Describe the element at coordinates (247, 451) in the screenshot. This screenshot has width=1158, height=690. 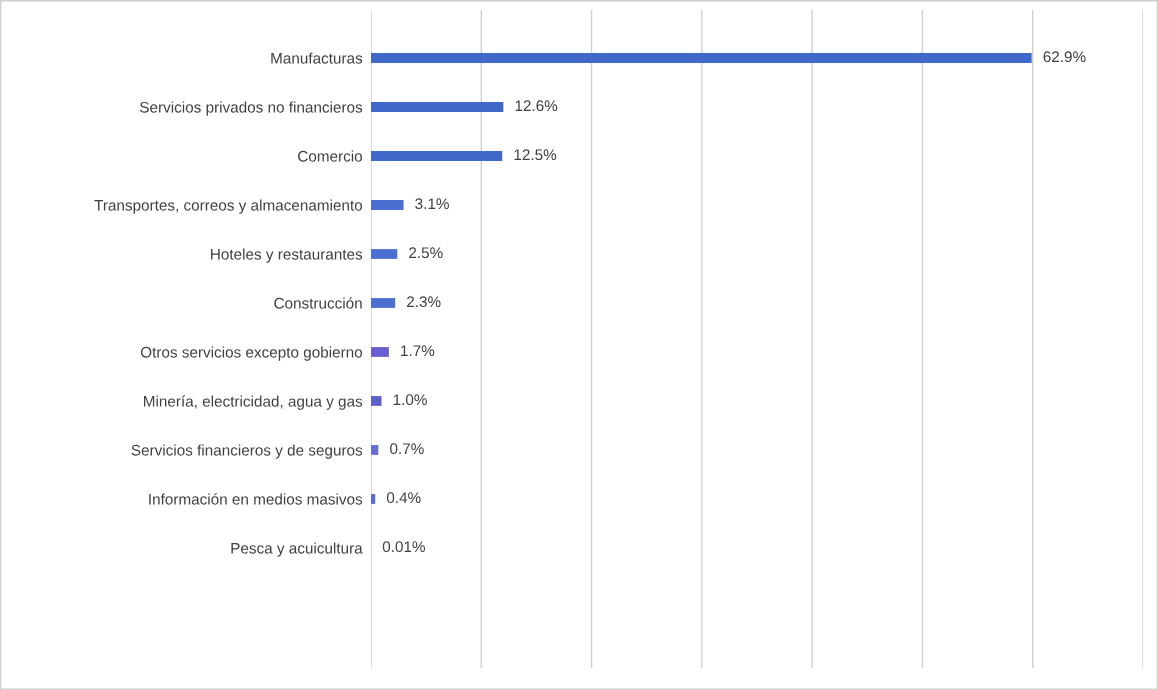
I see `y-tick-label: Servicios financieros y de seguros` at that location.